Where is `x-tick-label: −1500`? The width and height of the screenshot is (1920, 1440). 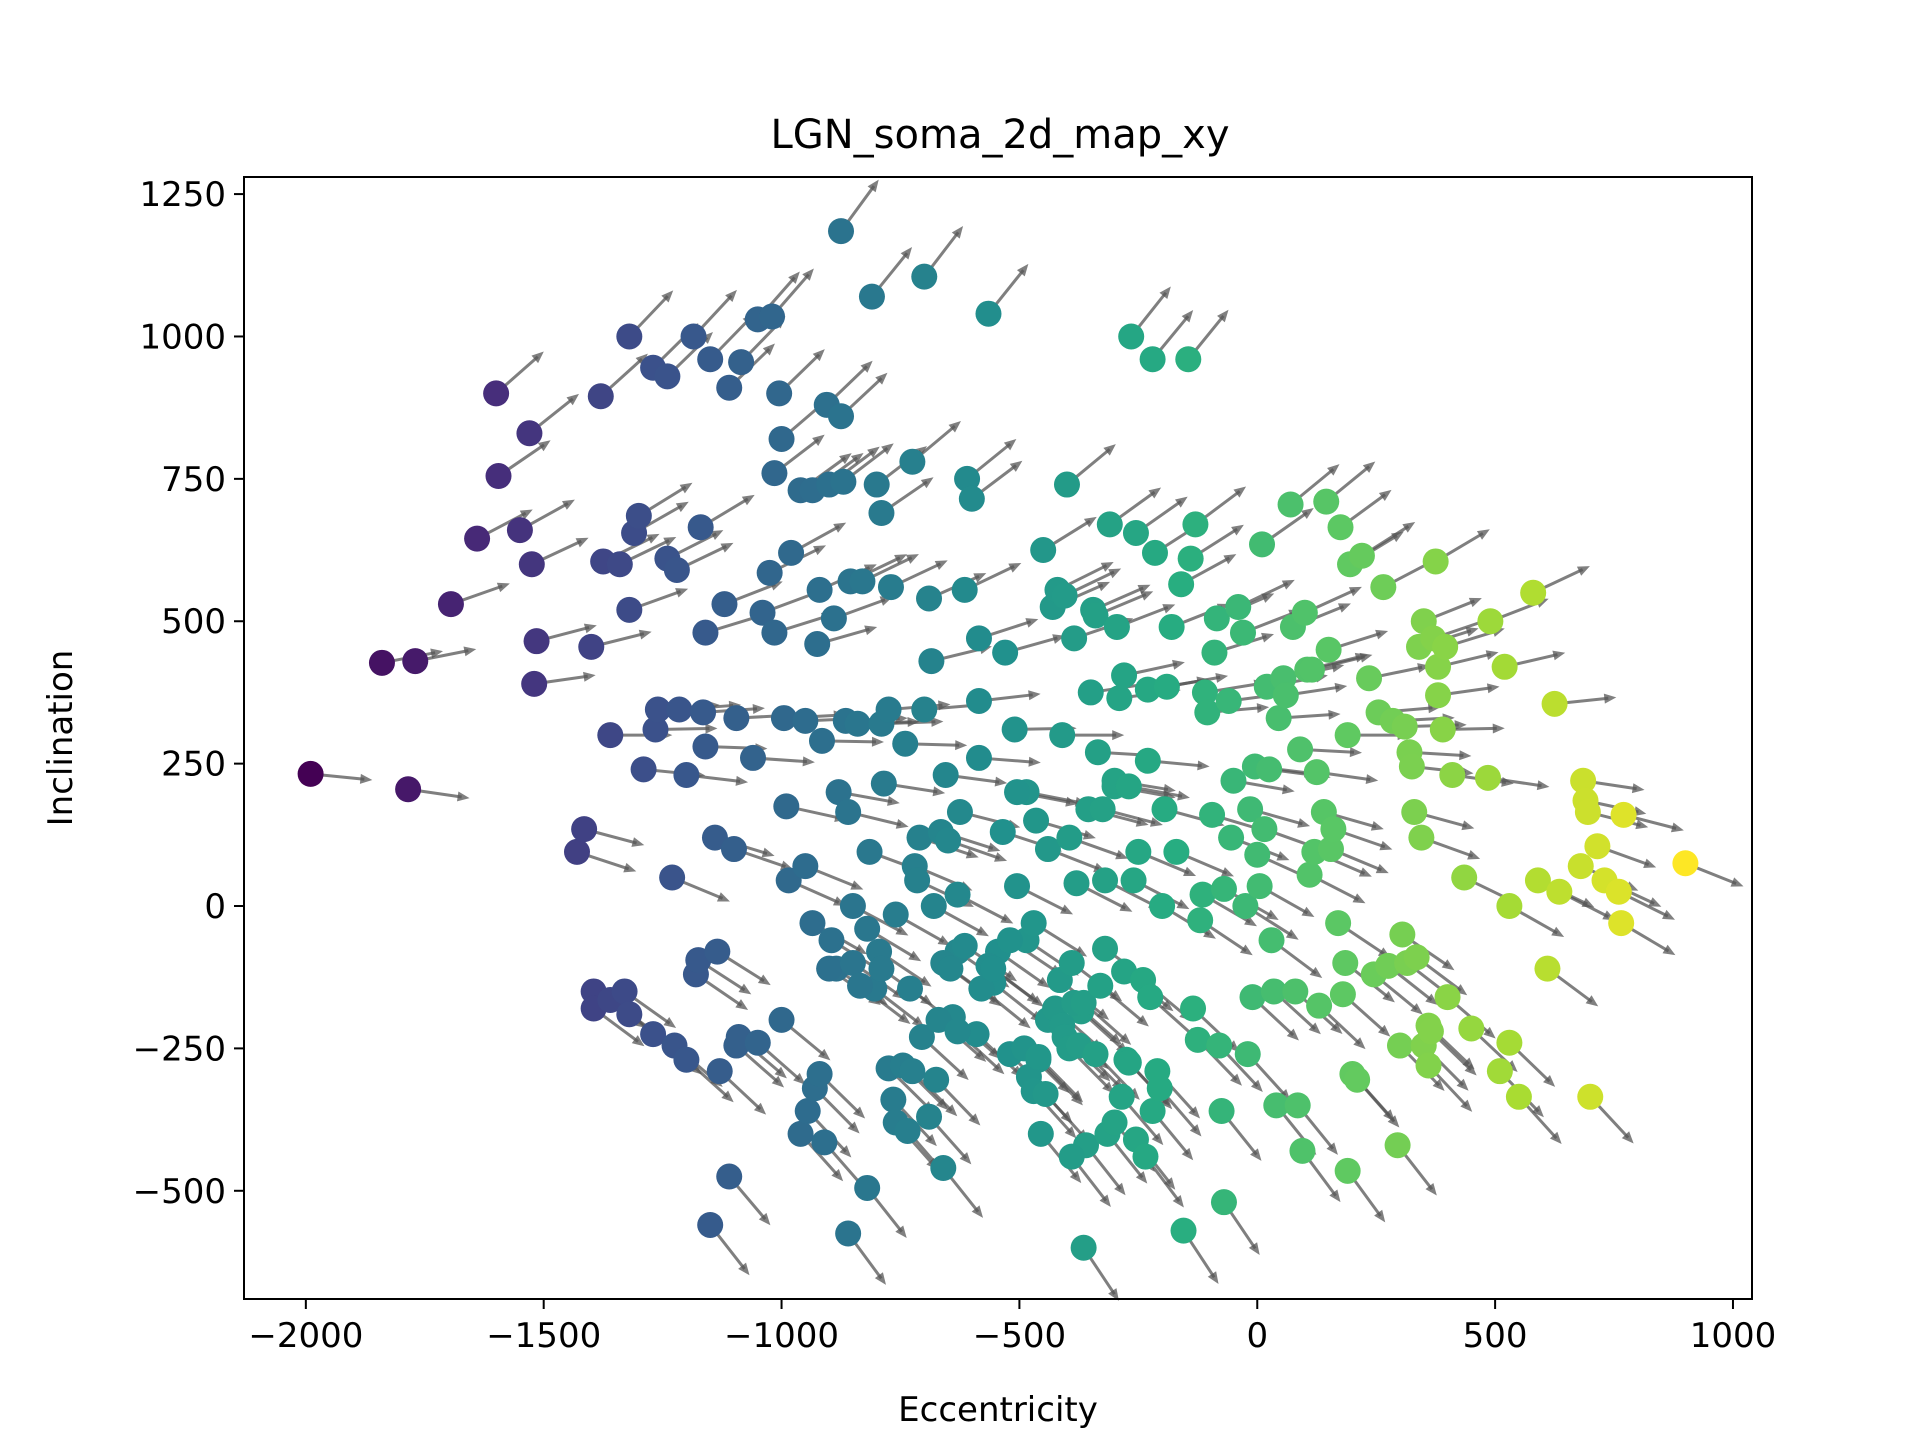 x-tick-label: −1500 is located at coordinates (543, 1336).